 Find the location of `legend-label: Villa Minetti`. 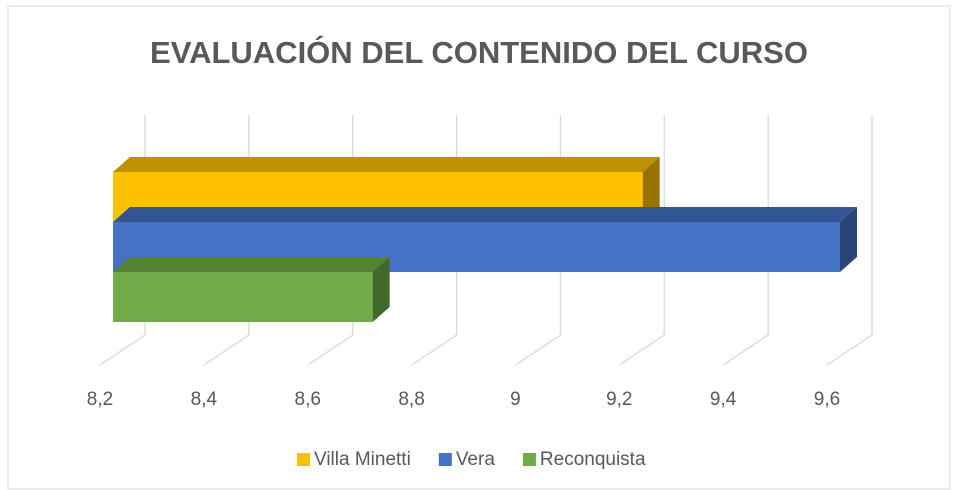

legend-label: Villa Minetti is located at coordinates (362, 459).